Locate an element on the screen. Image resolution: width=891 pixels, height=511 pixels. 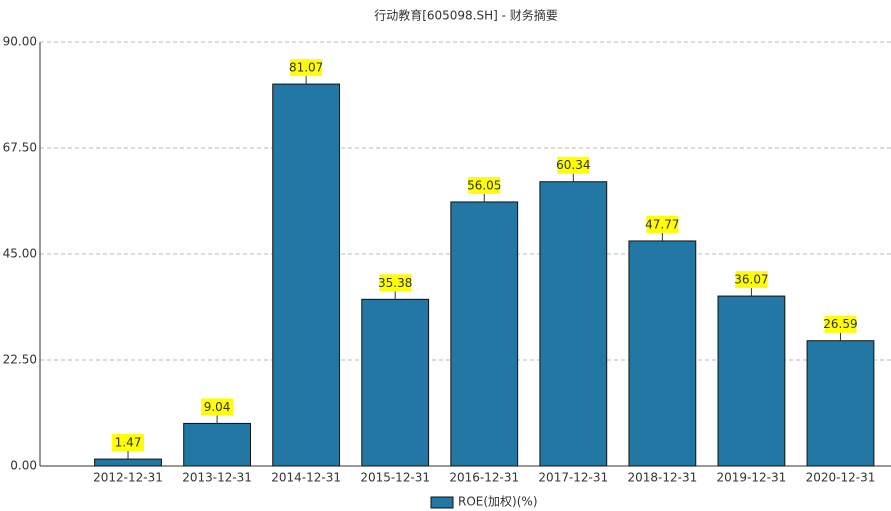
y-tick-label: 67.50 is located at coordinates (20, 148).